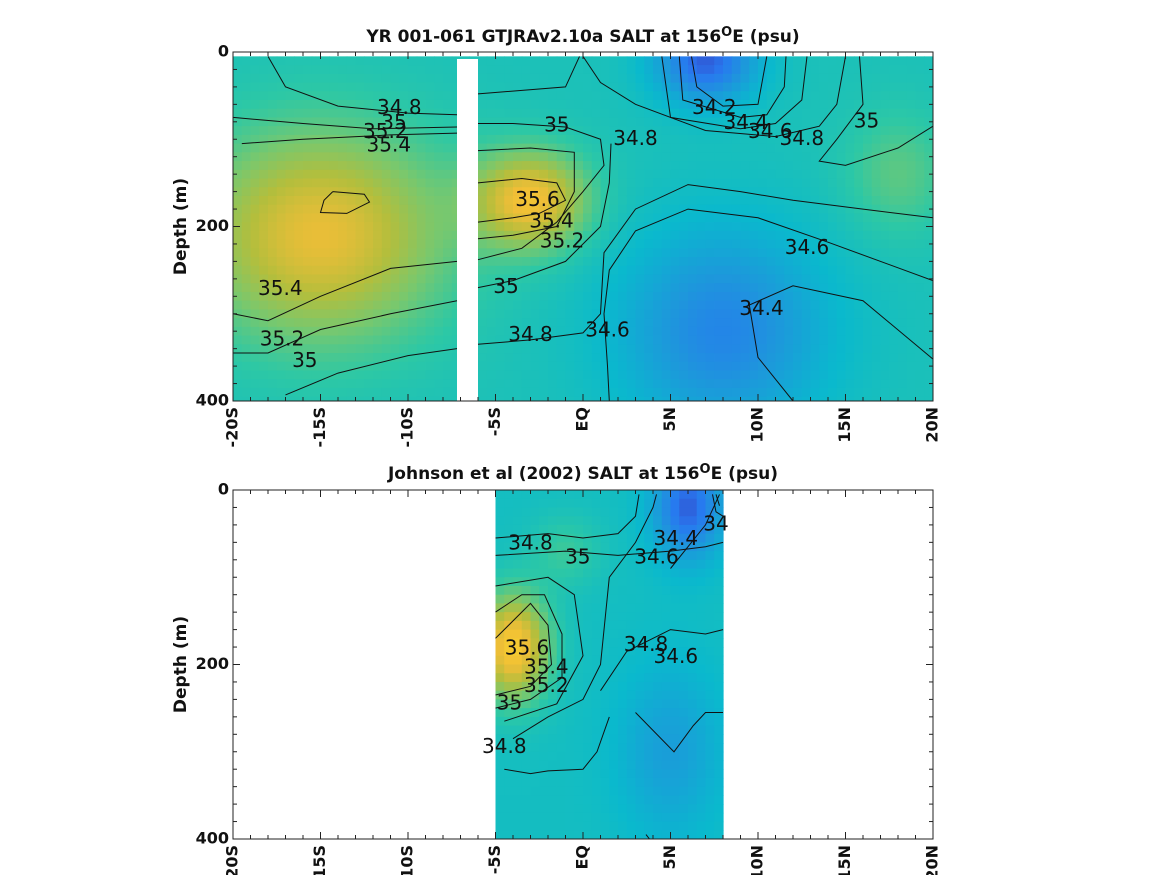 This screenshot has height=875, width=1167. Describe the element at coordinates (676, 656) in the screenshot. I see `contour-label: 34.6` at that location.